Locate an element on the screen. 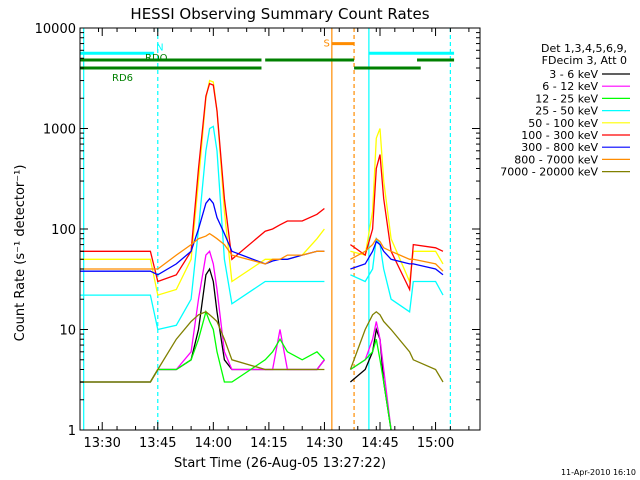  y-tick-label: 1000 is located at coordinates (59, 130).